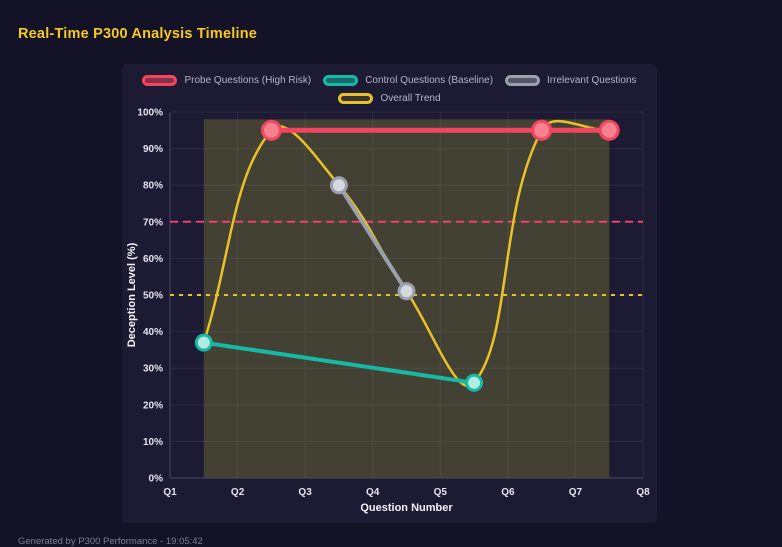 Image resolution: width=782 pixels, height=547 pixels. What do you see at coordinates (406, 508) in the screenshot?
I see `x-axis-title: Question Number` at bounding box center [406, 508].